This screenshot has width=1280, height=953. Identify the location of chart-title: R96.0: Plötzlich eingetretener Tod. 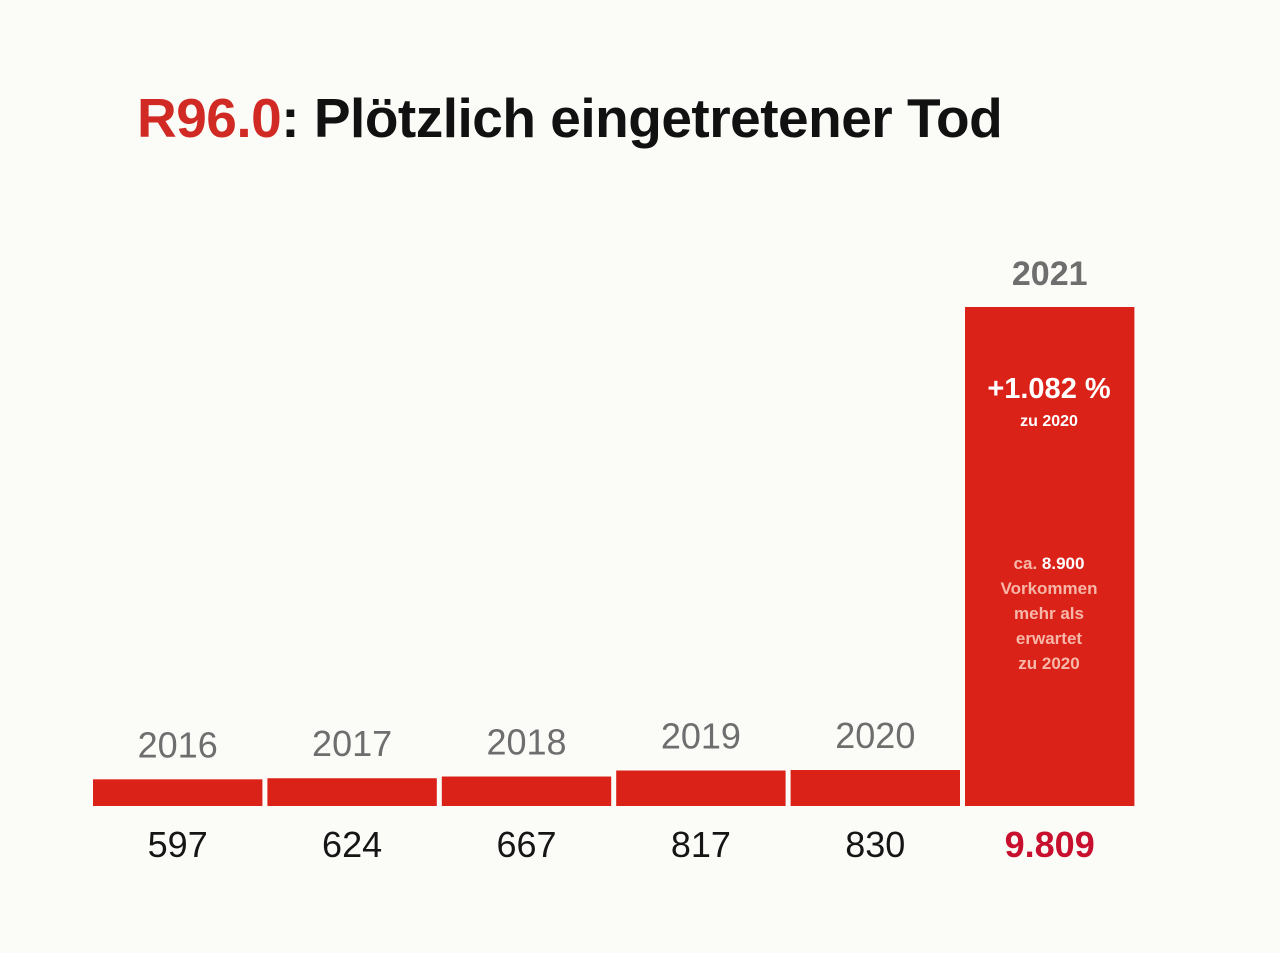
(570, 118).